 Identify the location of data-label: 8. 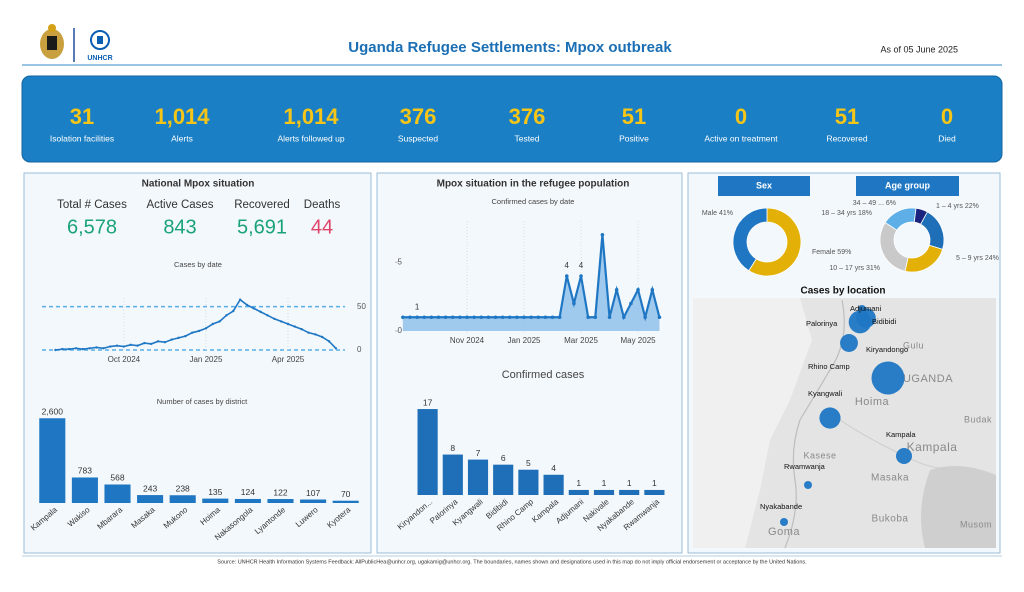
(452, 448).